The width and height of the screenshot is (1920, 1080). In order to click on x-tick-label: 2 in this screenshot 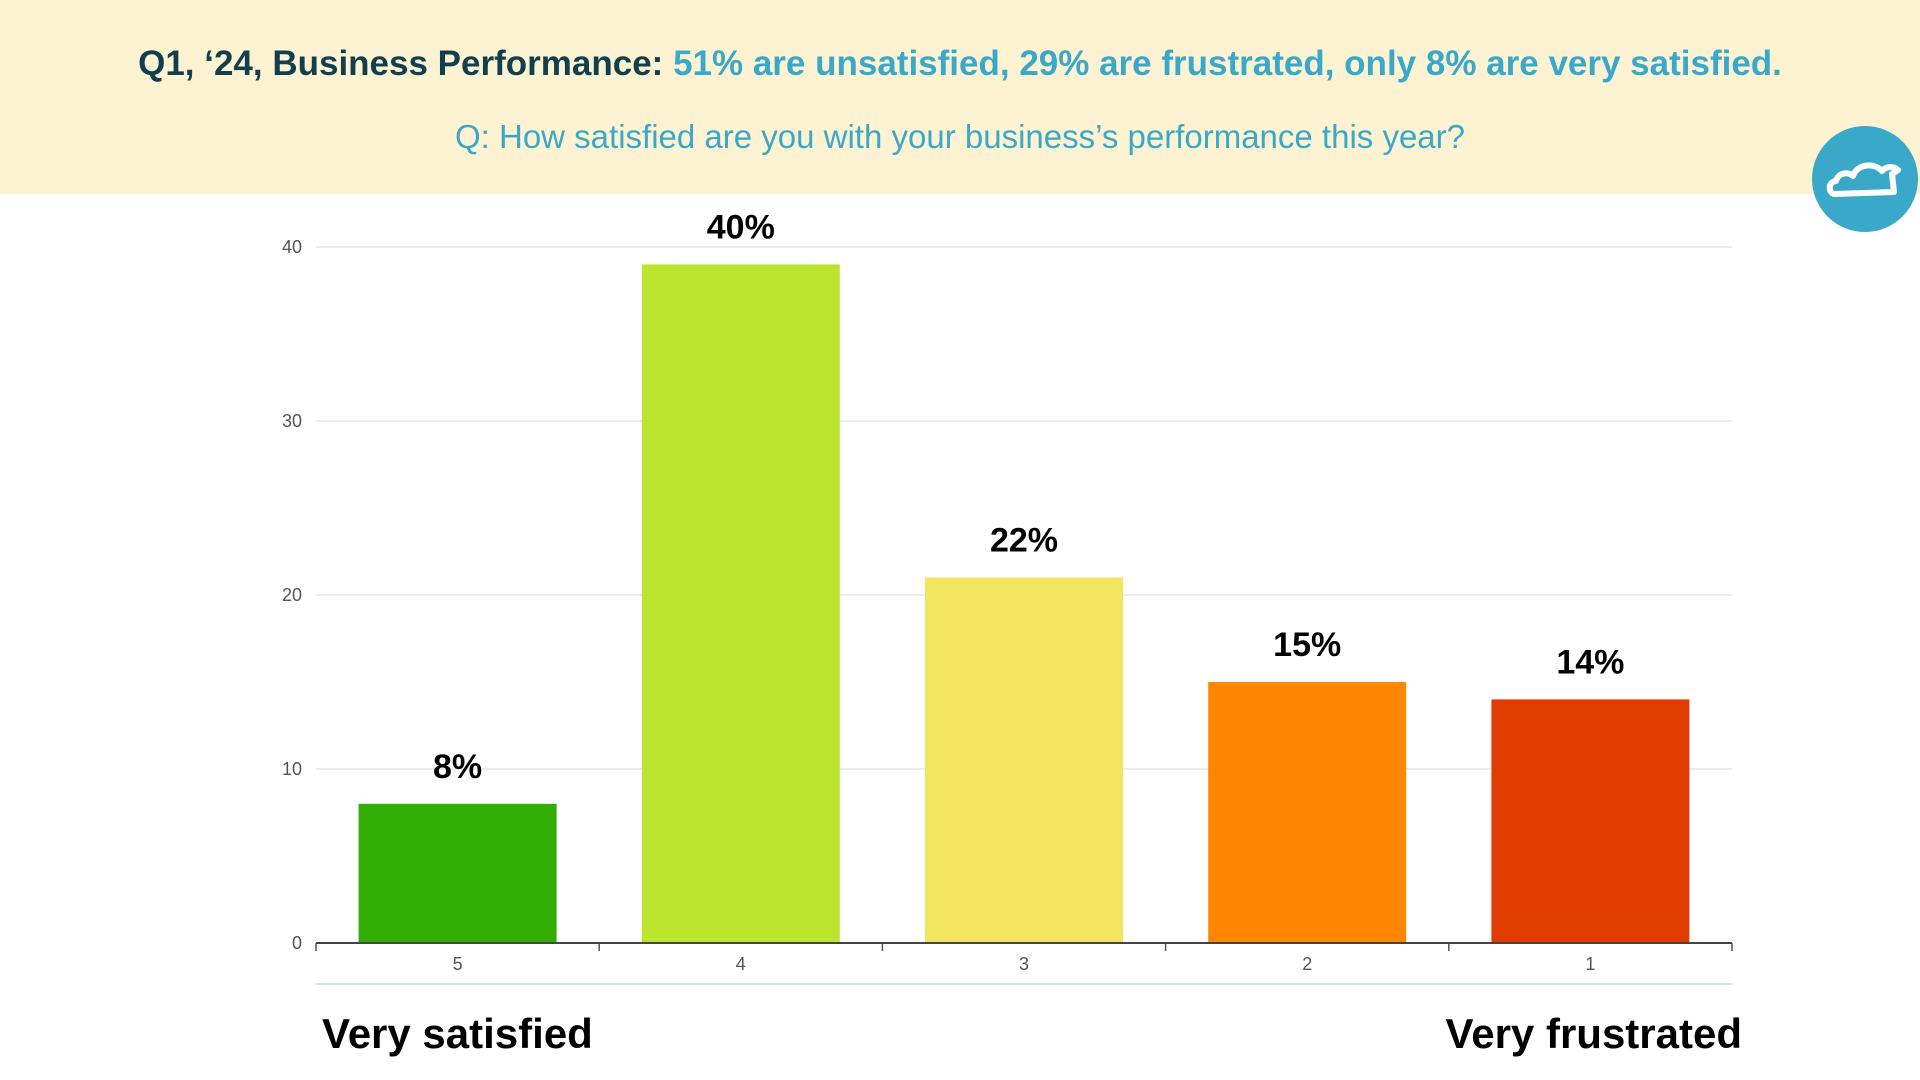, I will do `click(1307, 964)`.